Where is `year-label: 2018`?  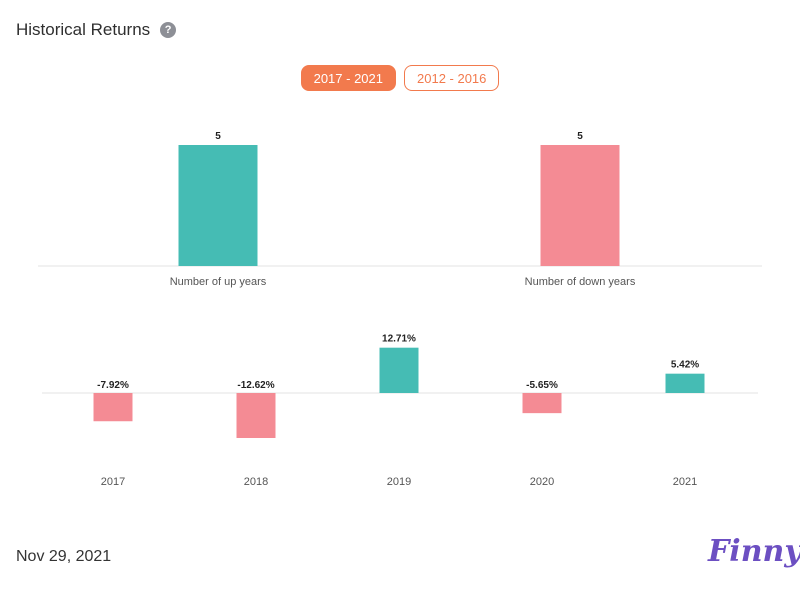 year-label: 2018 is located at coordinates (256, 482).